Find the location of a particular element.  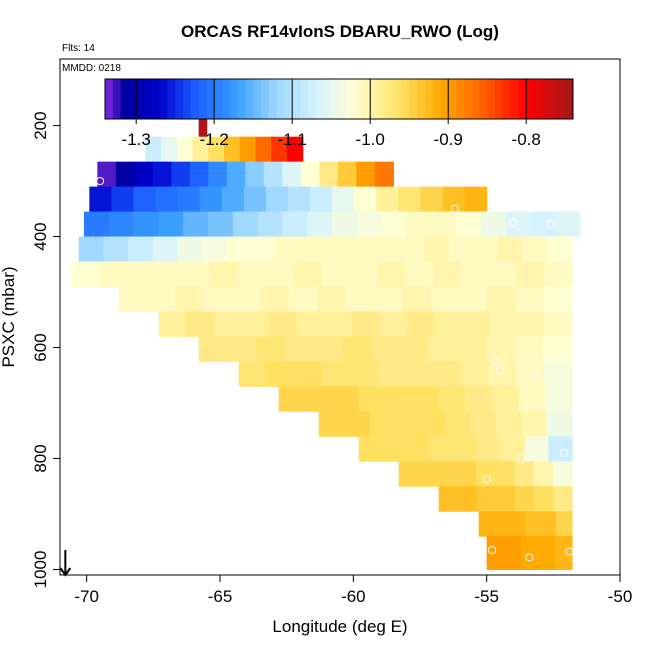

colorbar-tick-label: -1.3 is located at coordinates (136, 139).